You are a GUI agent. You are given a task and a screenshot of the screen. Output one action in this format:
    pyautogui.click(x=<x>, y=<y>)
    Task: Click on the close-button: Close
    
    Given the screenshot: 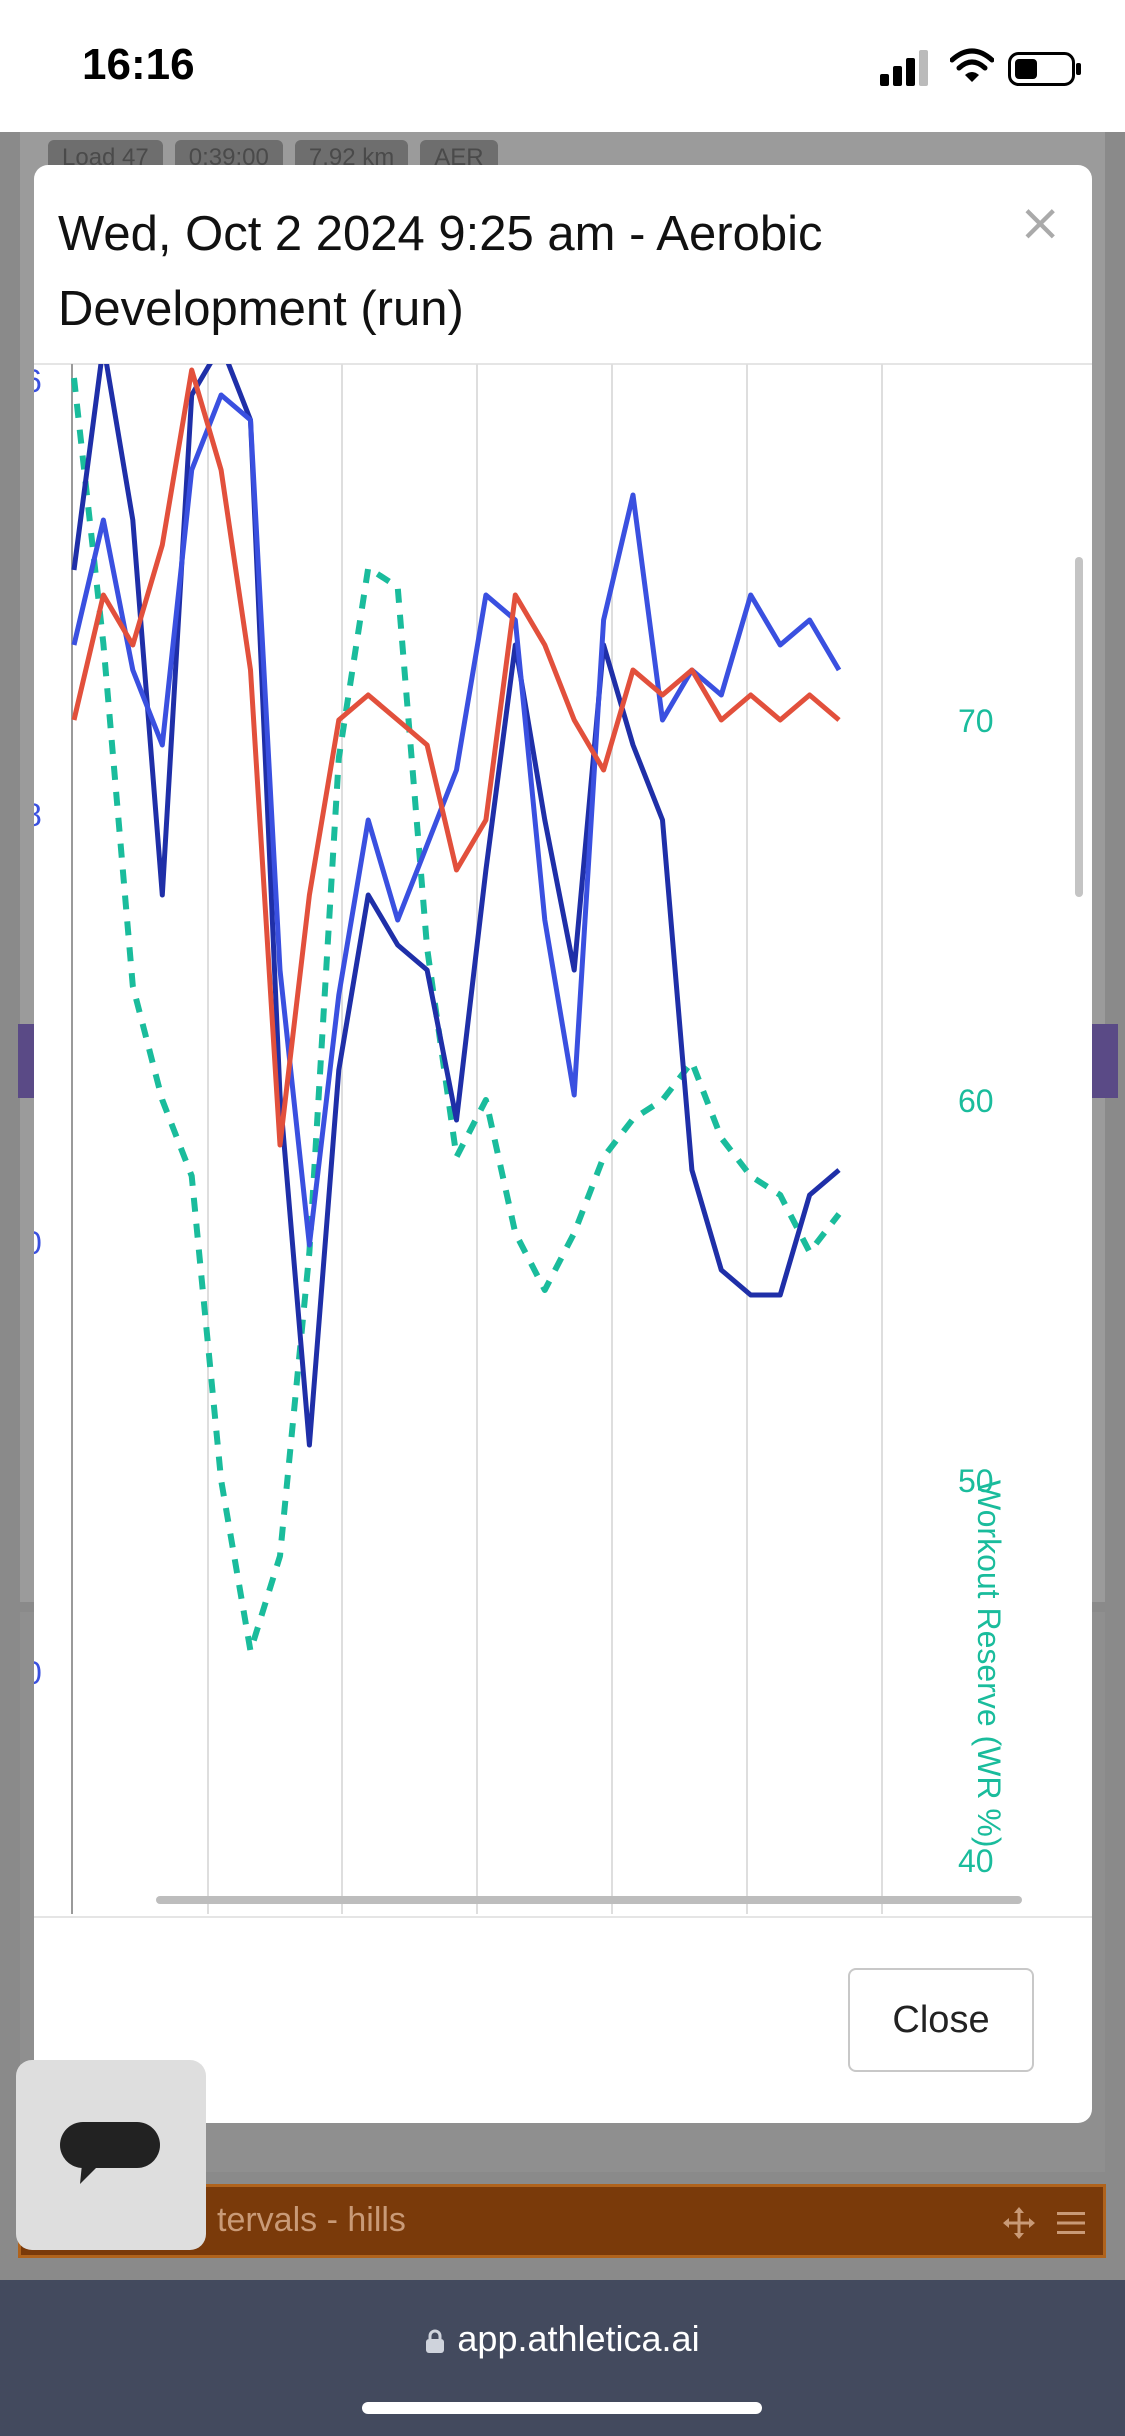 What is the action you would take?
    pyautogui.click(x=941, y=2020)
    